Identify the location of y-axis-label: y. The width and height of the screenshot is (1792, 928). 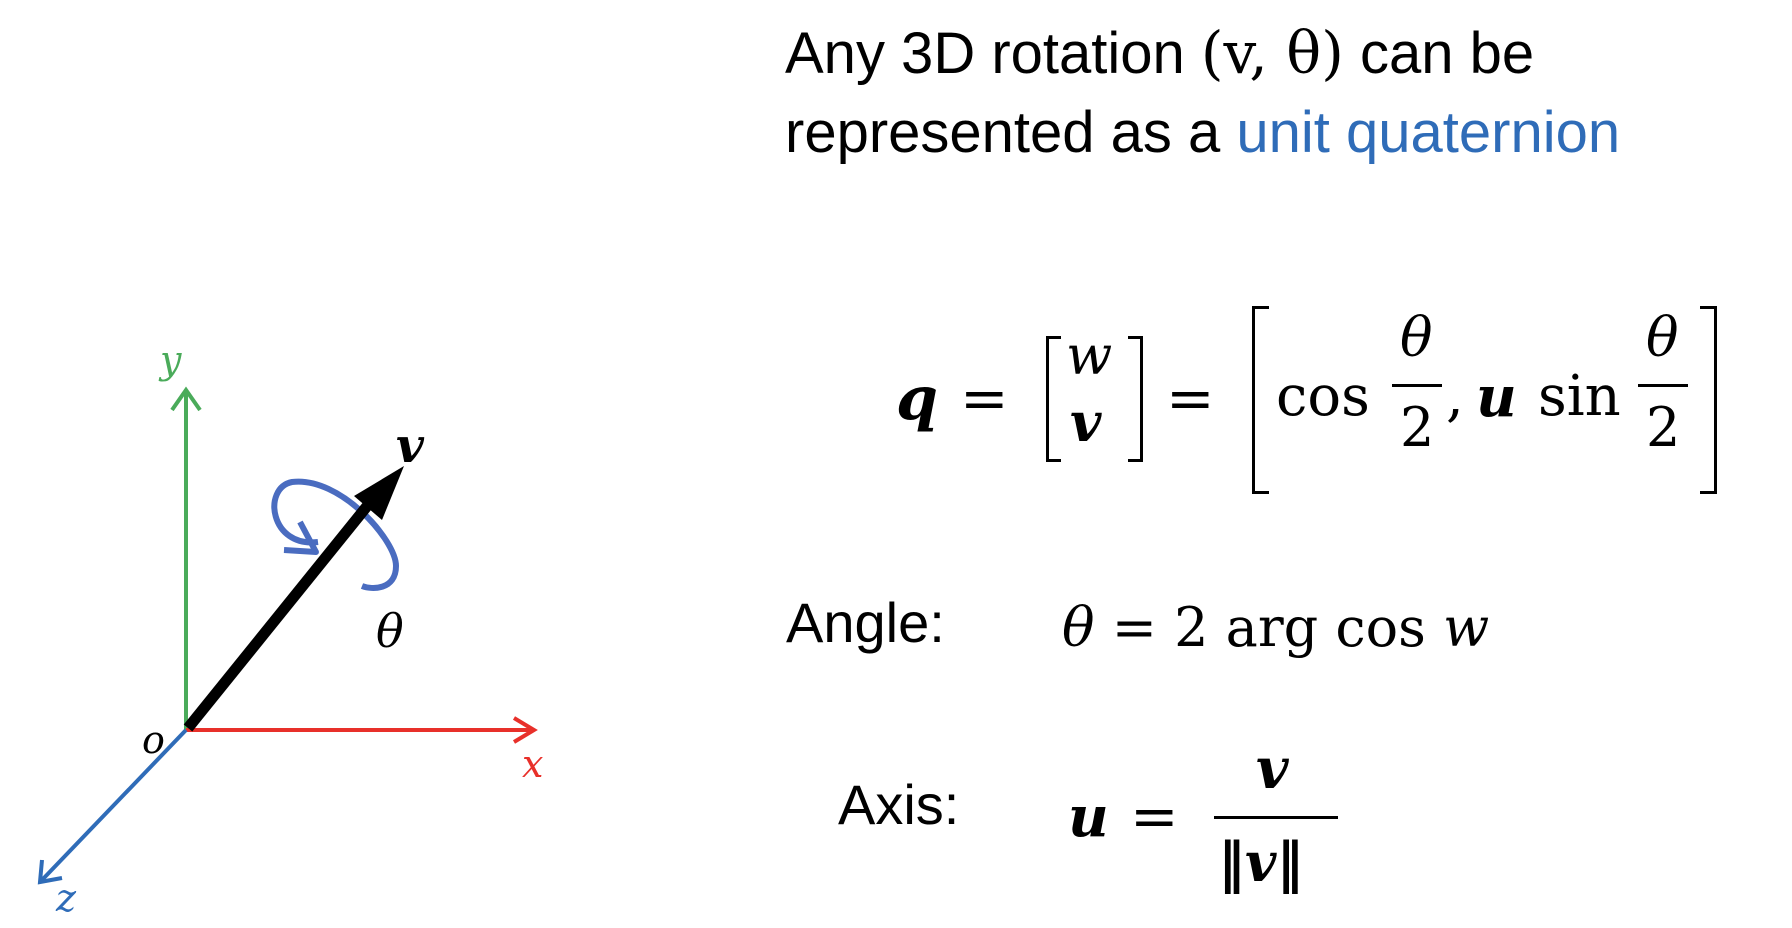
(171, 360).